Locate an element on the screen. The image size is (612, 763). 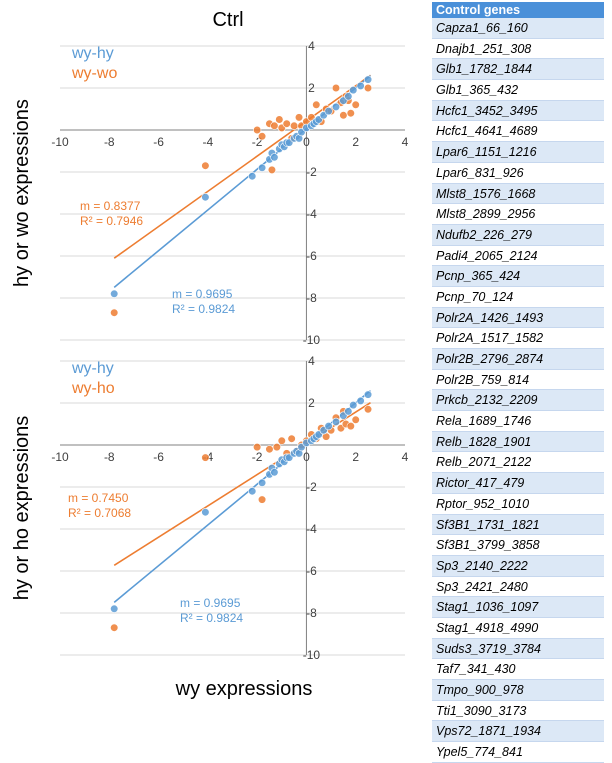
figure-title: Ctrl is located at coordinates (227, 20).